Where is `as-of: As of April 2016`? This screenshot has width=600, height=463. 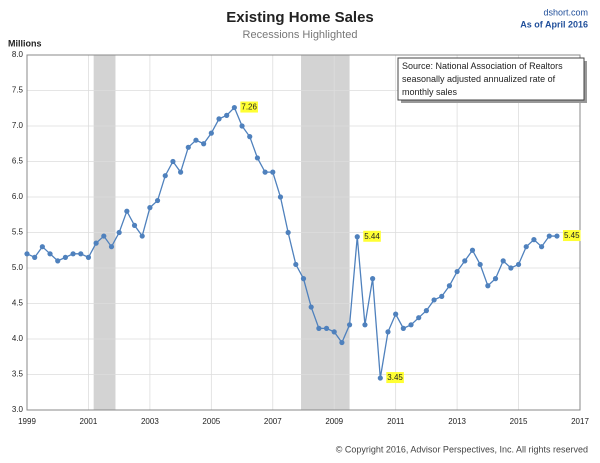
as-of: As of April 2016 is located at coordinates (554, 24).